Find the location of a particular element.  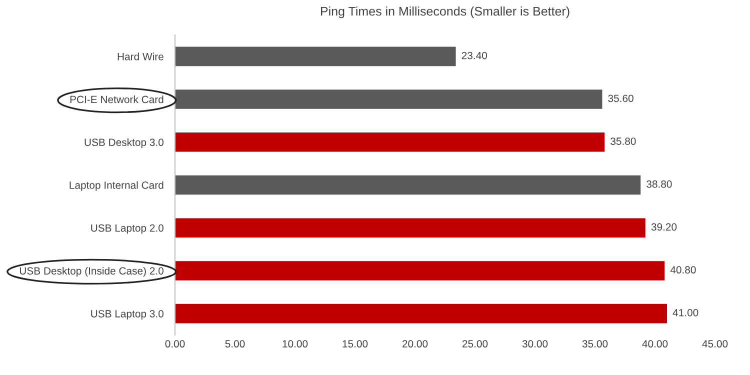

y-tick-label: USB Desktop 3.0 is located at coordinates (124, 143).